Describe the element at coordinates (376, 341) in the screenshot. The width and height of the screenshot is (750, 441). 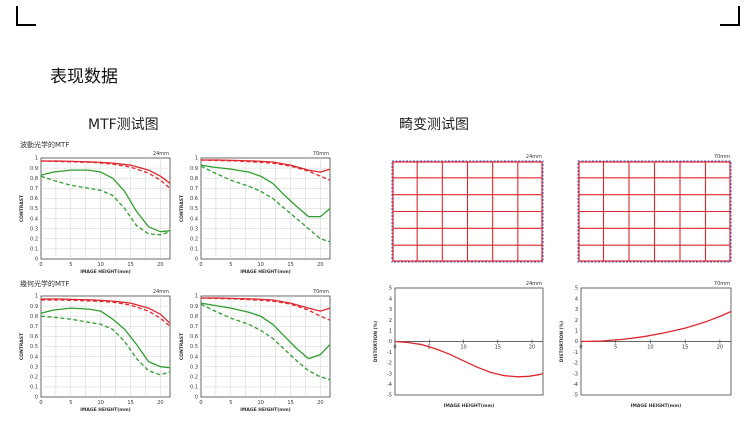
I see `y-axis-label: DISTORTION (%)` at that location.